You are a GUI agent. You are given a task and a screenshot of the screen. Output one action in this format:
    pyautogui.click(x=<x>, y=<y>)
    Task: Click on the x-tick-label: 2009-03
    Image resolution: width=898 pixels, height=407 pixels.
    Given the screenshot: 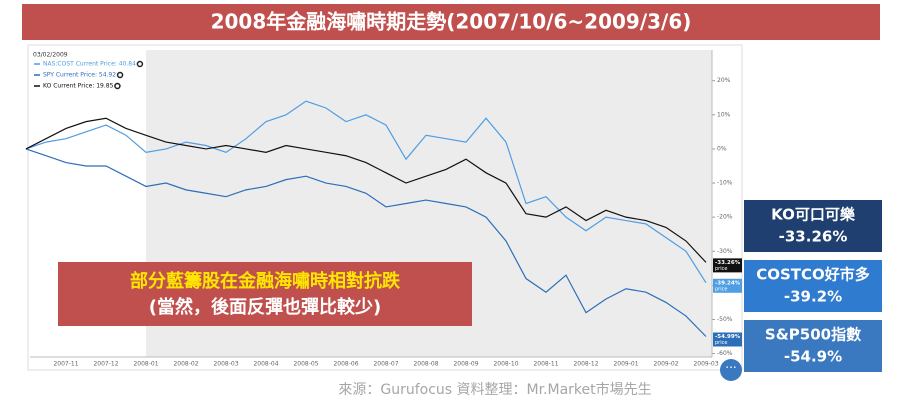 What is the action you would take?
    pyautogui.click(x=705, y=364)
    